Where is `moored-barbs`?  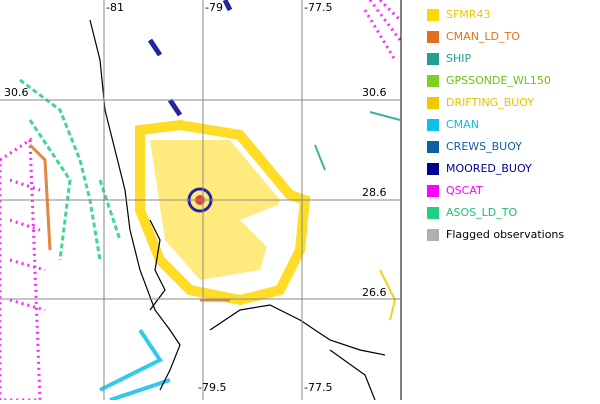
moored-barbs is located at coordinates (190, 58).